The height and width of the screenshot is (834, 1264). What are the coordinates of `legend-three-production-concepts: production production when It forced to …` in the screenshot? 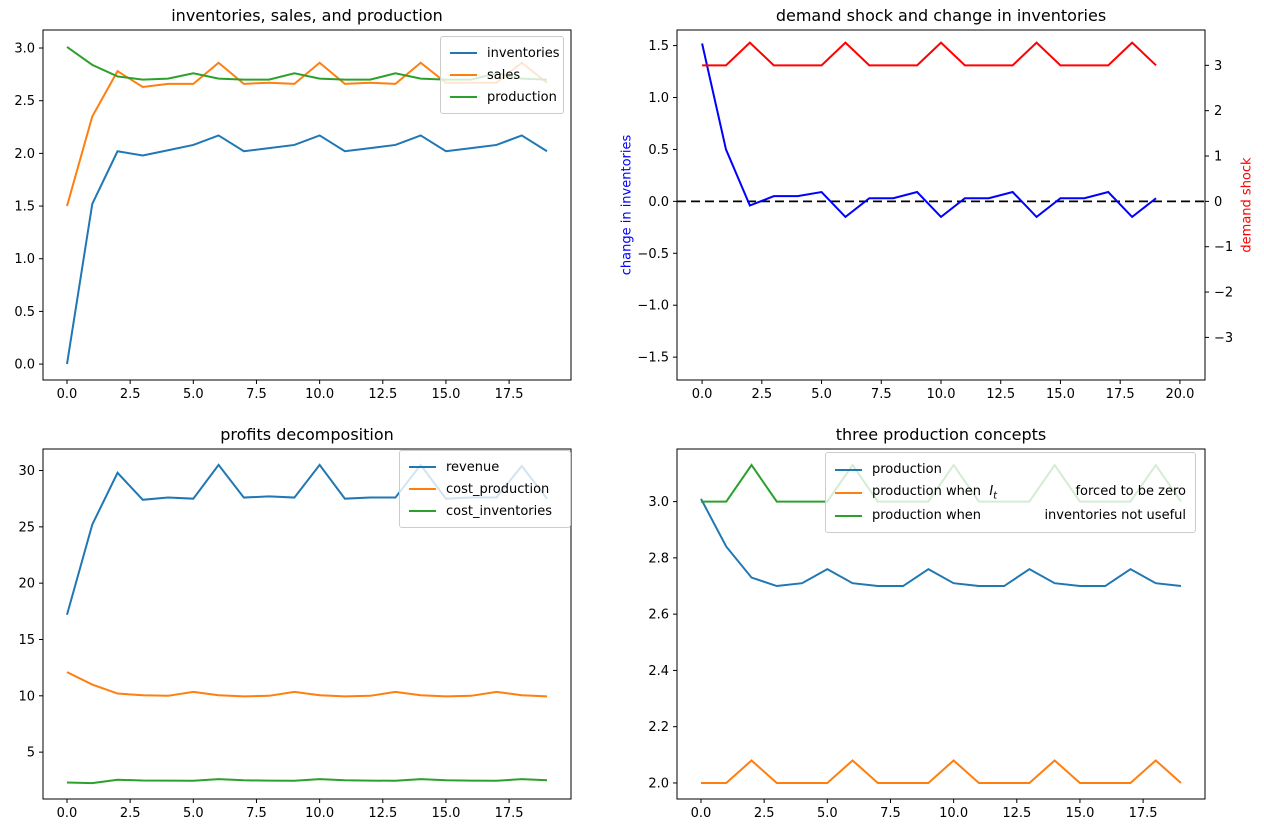 It's located at (1010, 492).